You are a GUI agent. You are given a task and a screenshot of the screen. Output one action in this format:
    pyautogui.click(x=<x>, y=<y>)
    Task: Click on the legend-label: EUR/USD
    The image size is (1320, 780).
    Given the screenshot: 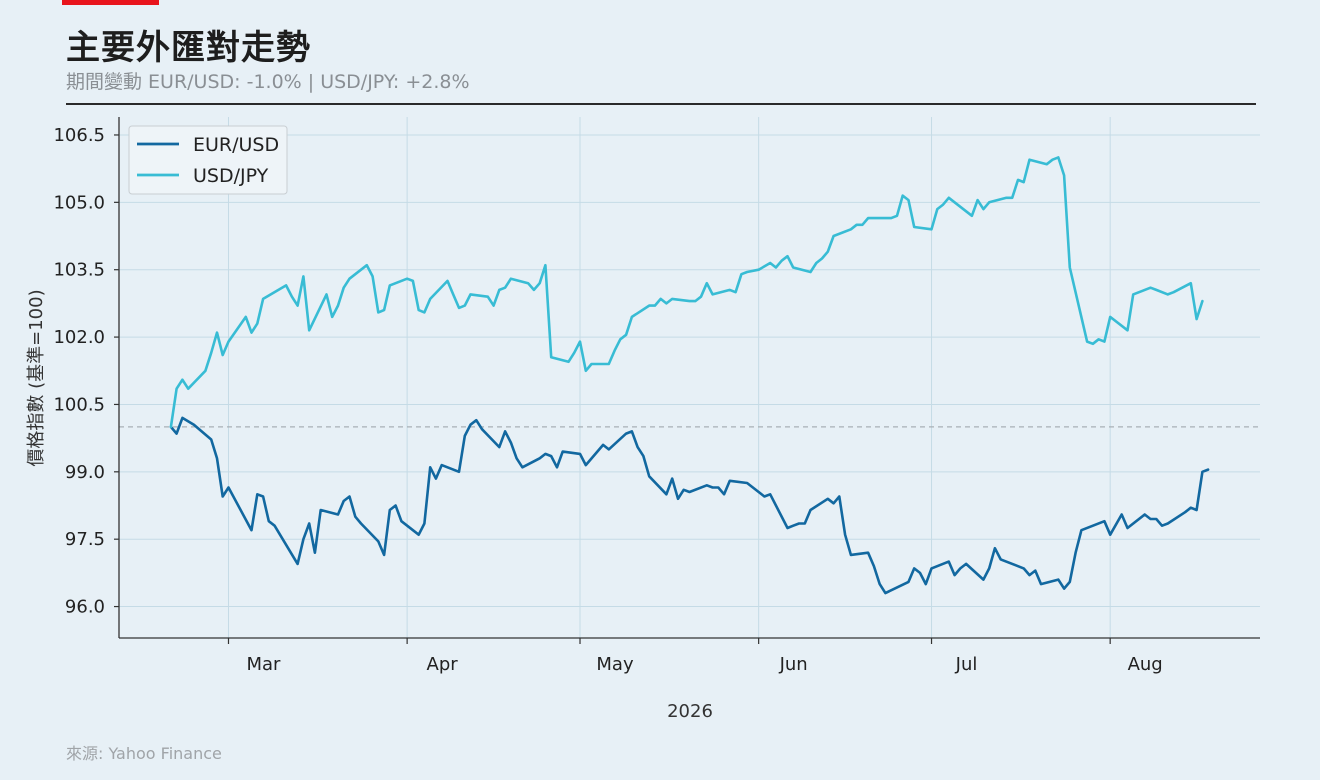 What is the action you would take?
    pyautogui.click(x=236, y=145)
    